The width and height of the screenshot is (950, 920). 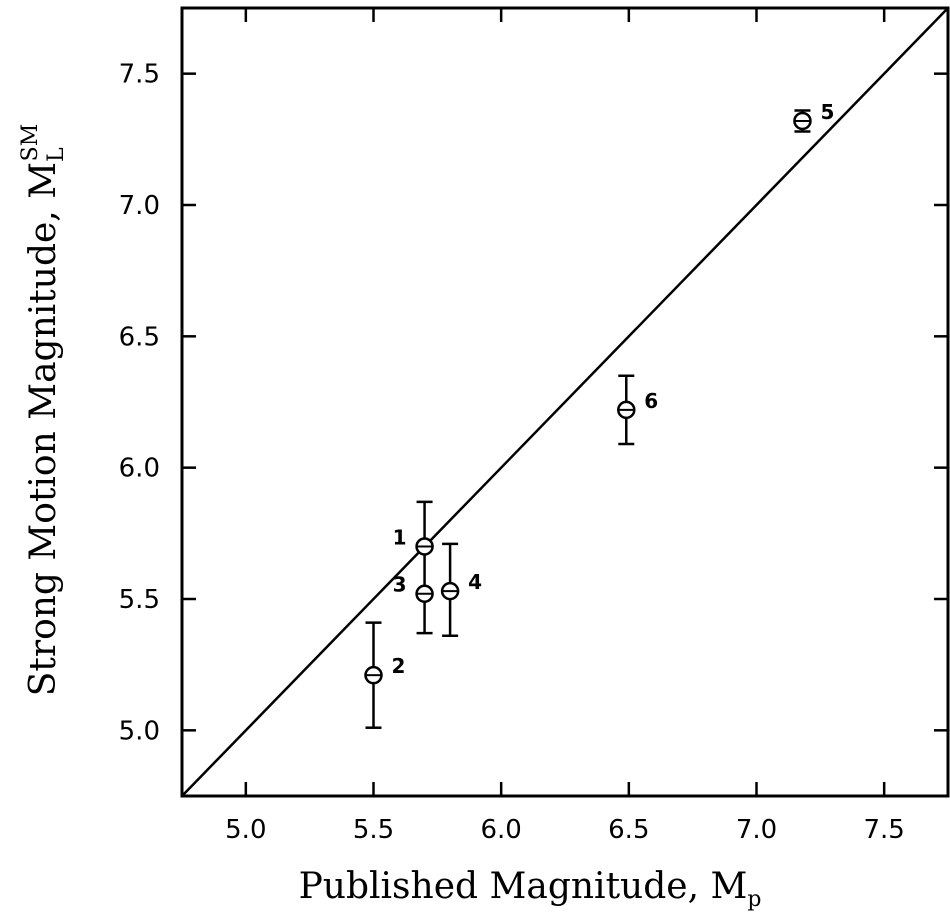 What do you see at coordinates (813, 116) in the screenshot?
I see `data-point-5: 5` at bounding box center [813, 116].